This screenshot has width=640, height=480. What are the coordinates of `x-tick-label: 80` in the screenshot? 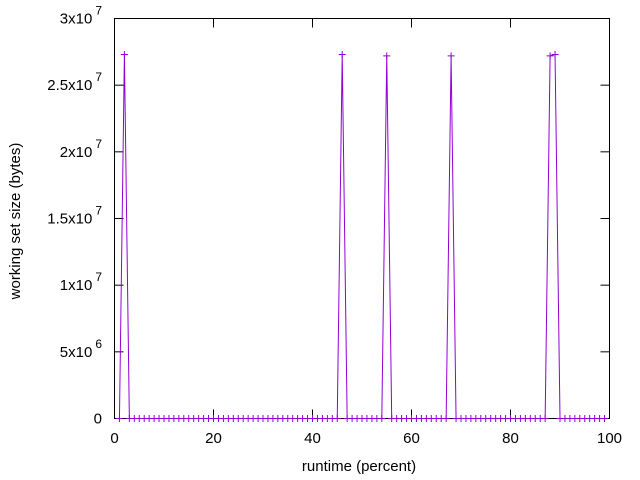 It's located at (510, 438).